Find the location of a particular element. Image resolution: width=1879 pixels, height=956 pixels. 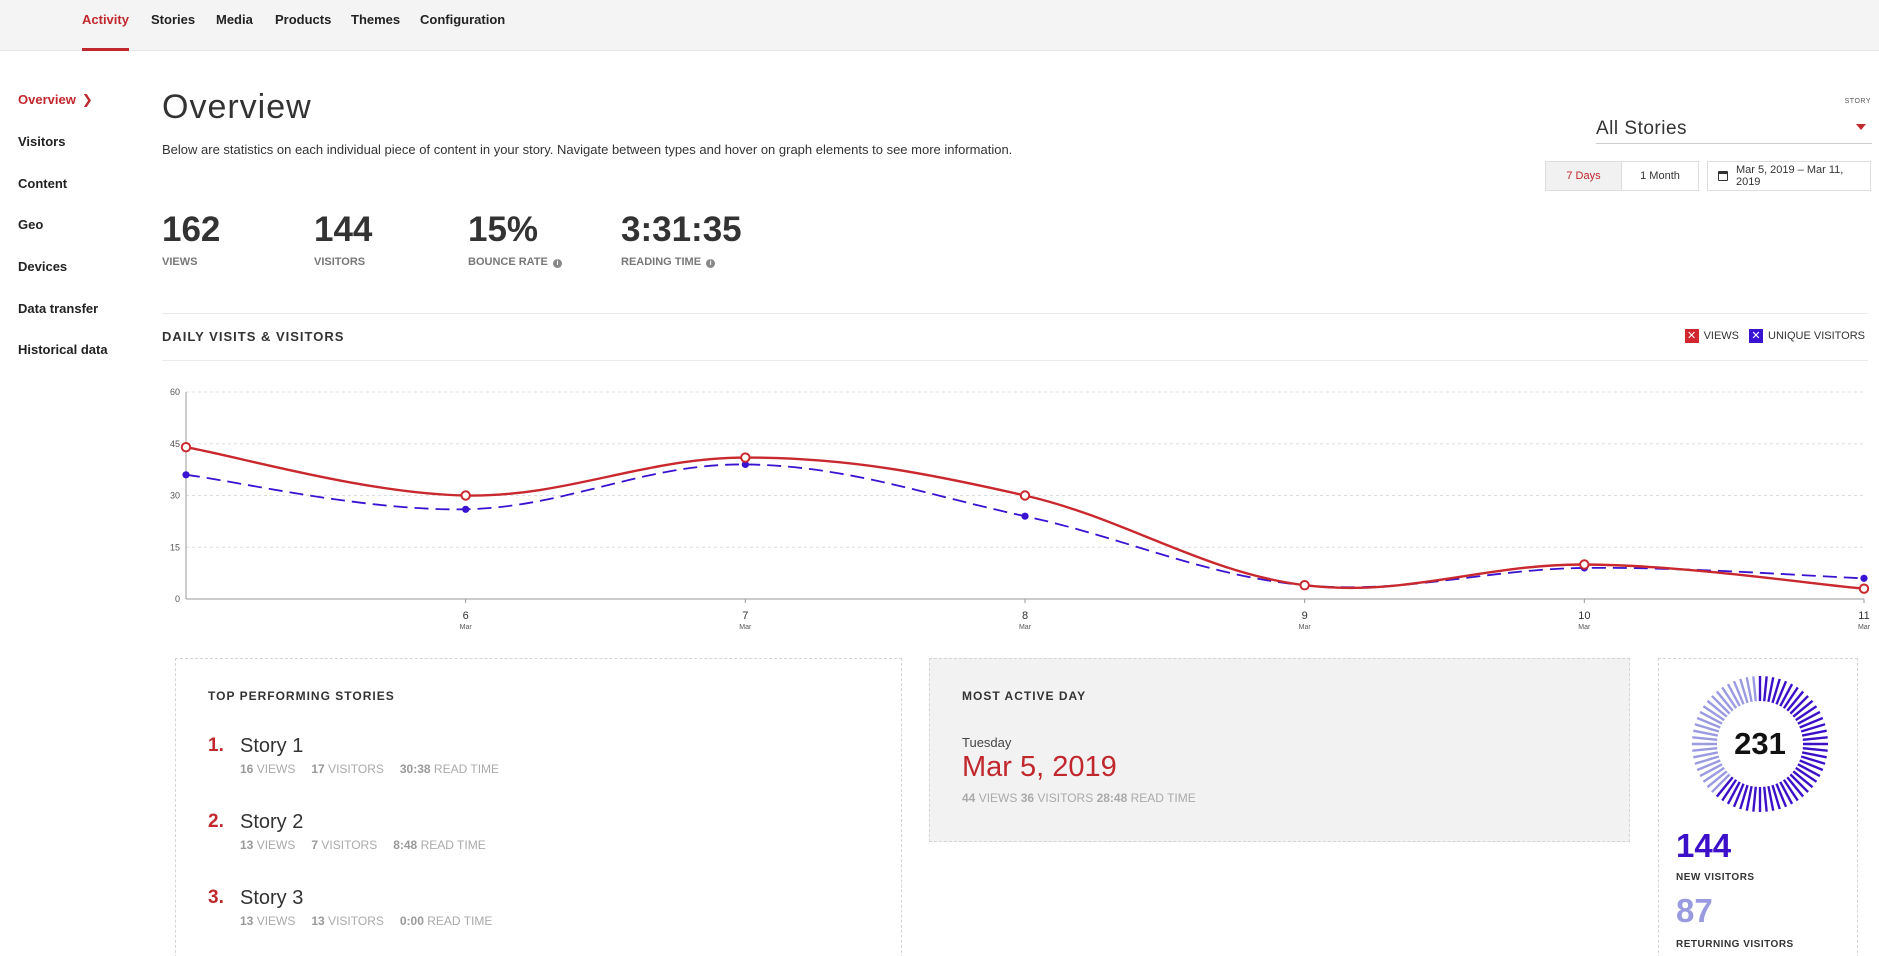

meta-views: 44 is located at coordinates (969, 798).